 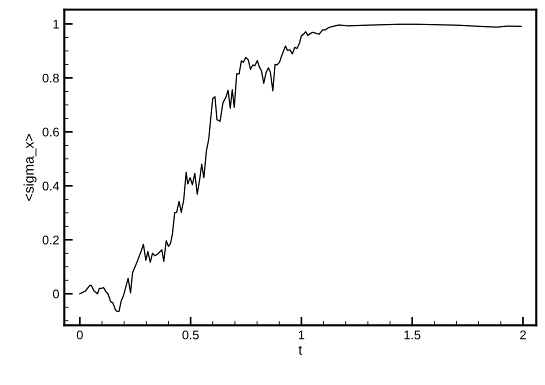 What do you see at coordinates (79, 335) in the screenshot?
I see `x-tick-label: 0` at bounding box center [79, 335].